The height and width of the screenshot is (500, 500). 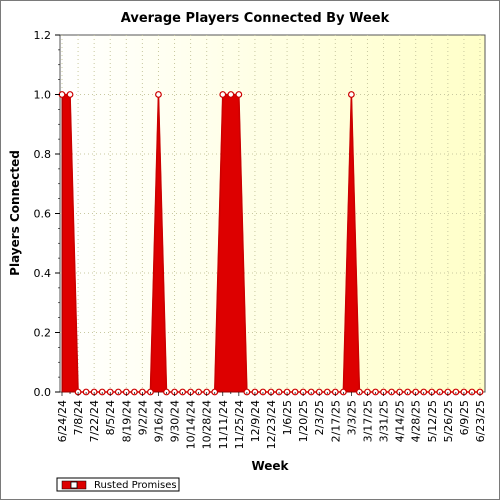 What do you see at coordinates (158, 421) in the screenshot?
I see `x-tick-label: 9/16/24` at bounding box center [158, 421].